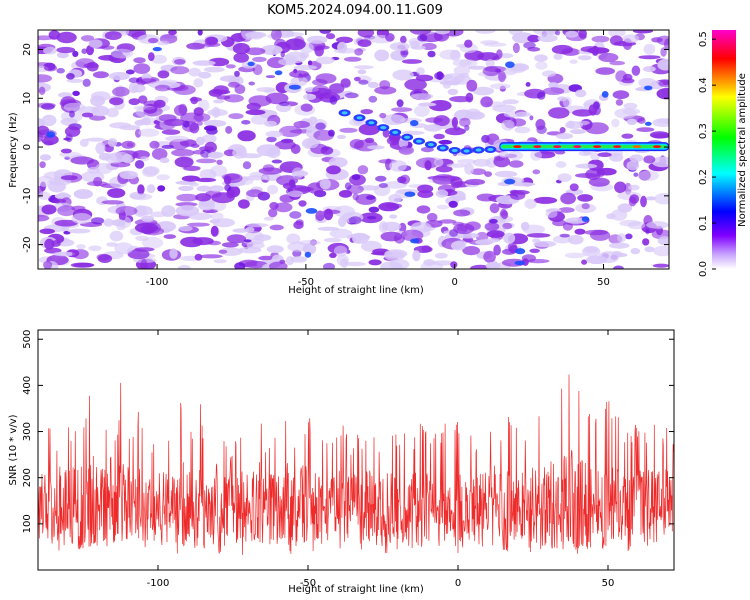  I want to click on x-tick-label: 0, so click(458, 583).